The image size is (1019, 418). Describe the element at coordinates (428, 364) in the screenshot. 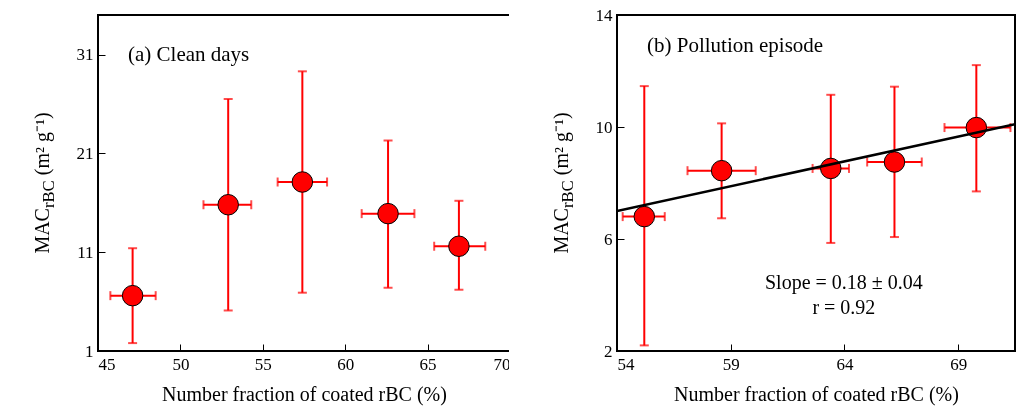

I see `x-tick-label: 65` at that location.